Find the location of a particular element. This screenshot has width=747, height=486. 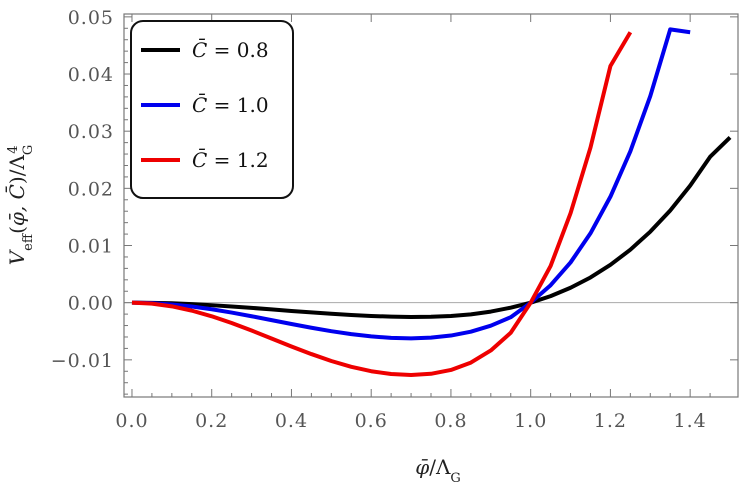

legend: C̄ = 0.8C̄ = 1.0C̄ = 1.2 is located at coordinates (212, 109).